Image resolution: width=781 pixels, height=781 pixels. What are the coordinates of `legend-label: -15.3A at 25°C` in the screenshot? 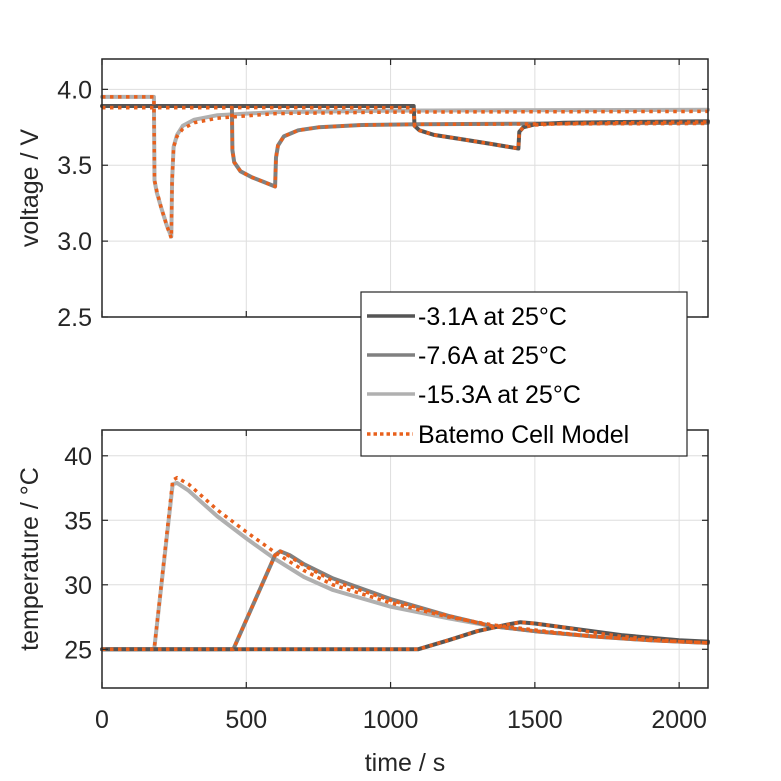 It's located at (499, 395).